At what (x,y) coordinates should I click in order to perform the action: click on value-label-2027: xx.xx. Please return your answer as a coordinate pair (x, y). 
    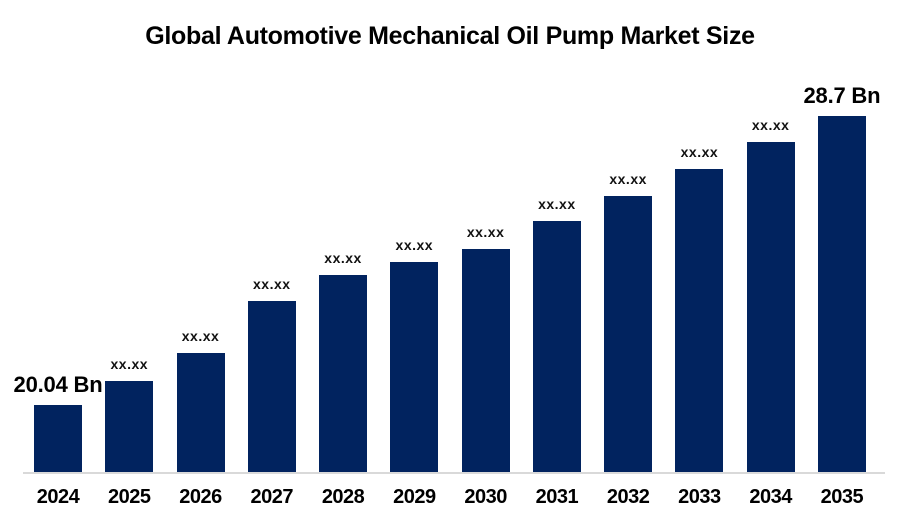
    Looking at the image, I should click on (272, 284).